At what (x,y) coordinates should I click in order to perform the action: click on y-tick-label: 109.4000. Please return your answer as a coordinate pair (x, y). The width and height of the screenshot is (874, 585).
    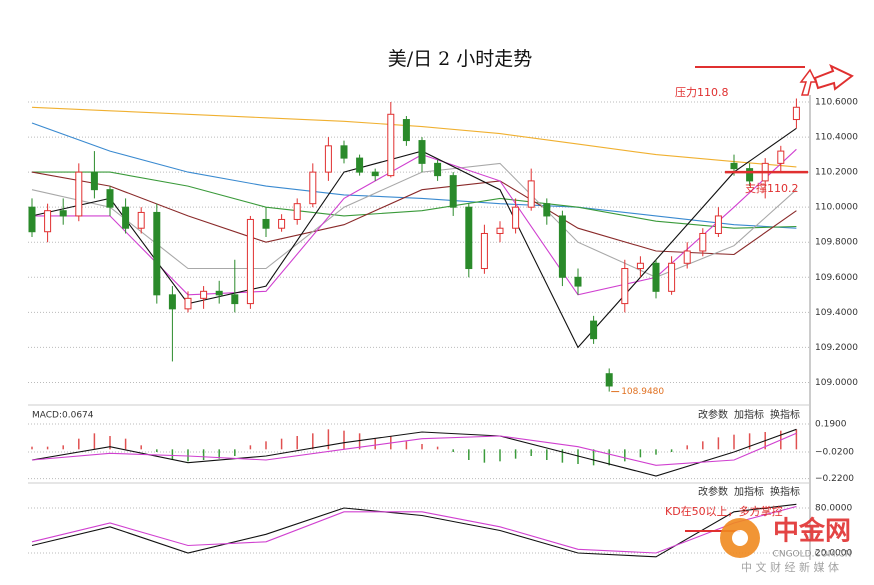
    Looking at the image, I should click on (836, 313).